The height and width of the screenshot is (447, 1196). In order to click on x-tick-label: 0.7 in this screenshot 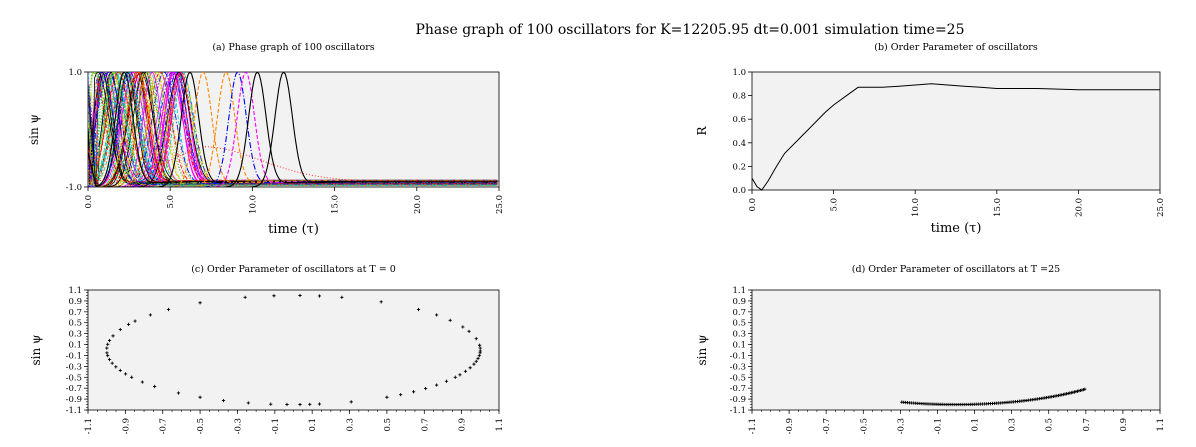, I will do `click(425, 425)`.